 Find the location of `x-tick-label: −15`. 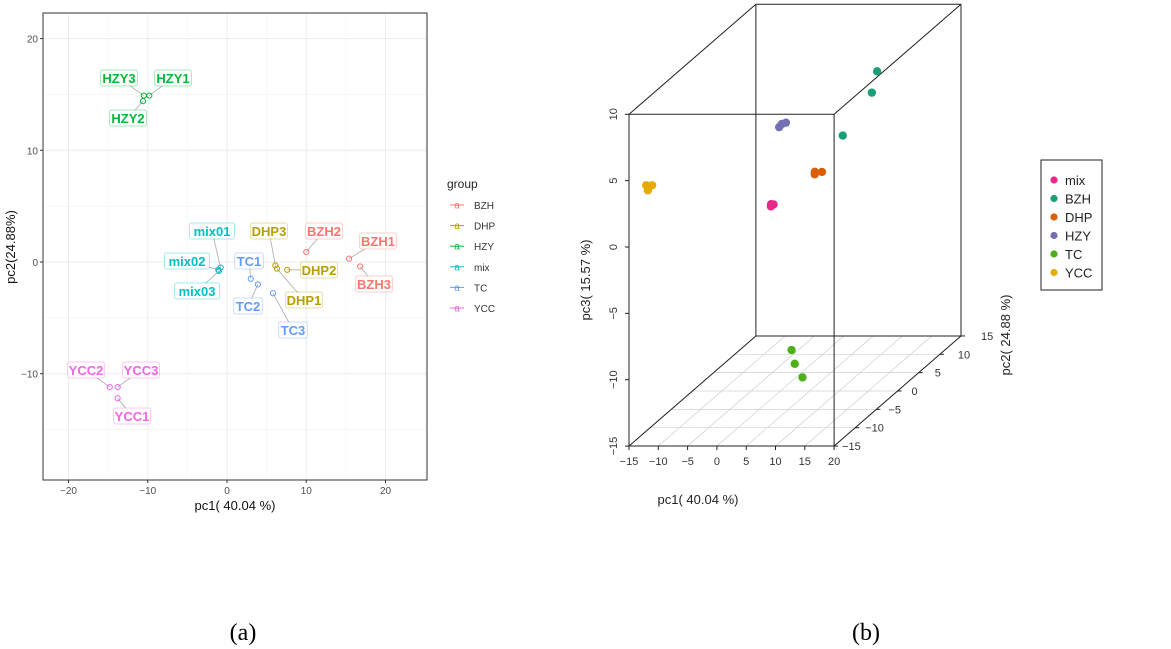

x-tick-label: −15 is located at coordinates (629, 462).